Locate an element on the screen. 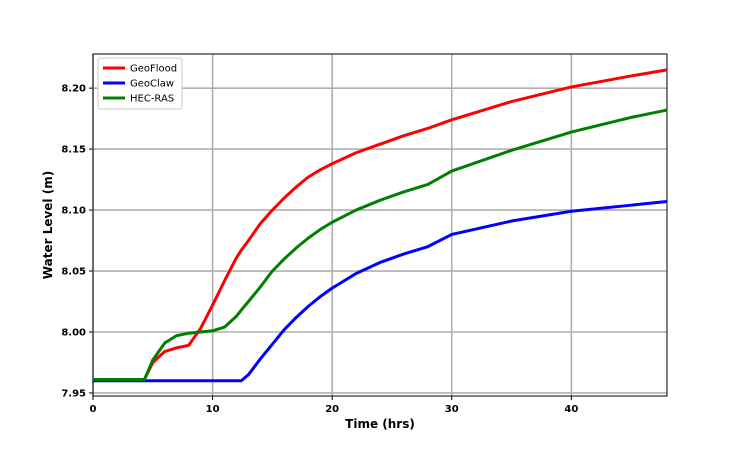  x-tick-label: 20 is located at coordinates (332, 409).